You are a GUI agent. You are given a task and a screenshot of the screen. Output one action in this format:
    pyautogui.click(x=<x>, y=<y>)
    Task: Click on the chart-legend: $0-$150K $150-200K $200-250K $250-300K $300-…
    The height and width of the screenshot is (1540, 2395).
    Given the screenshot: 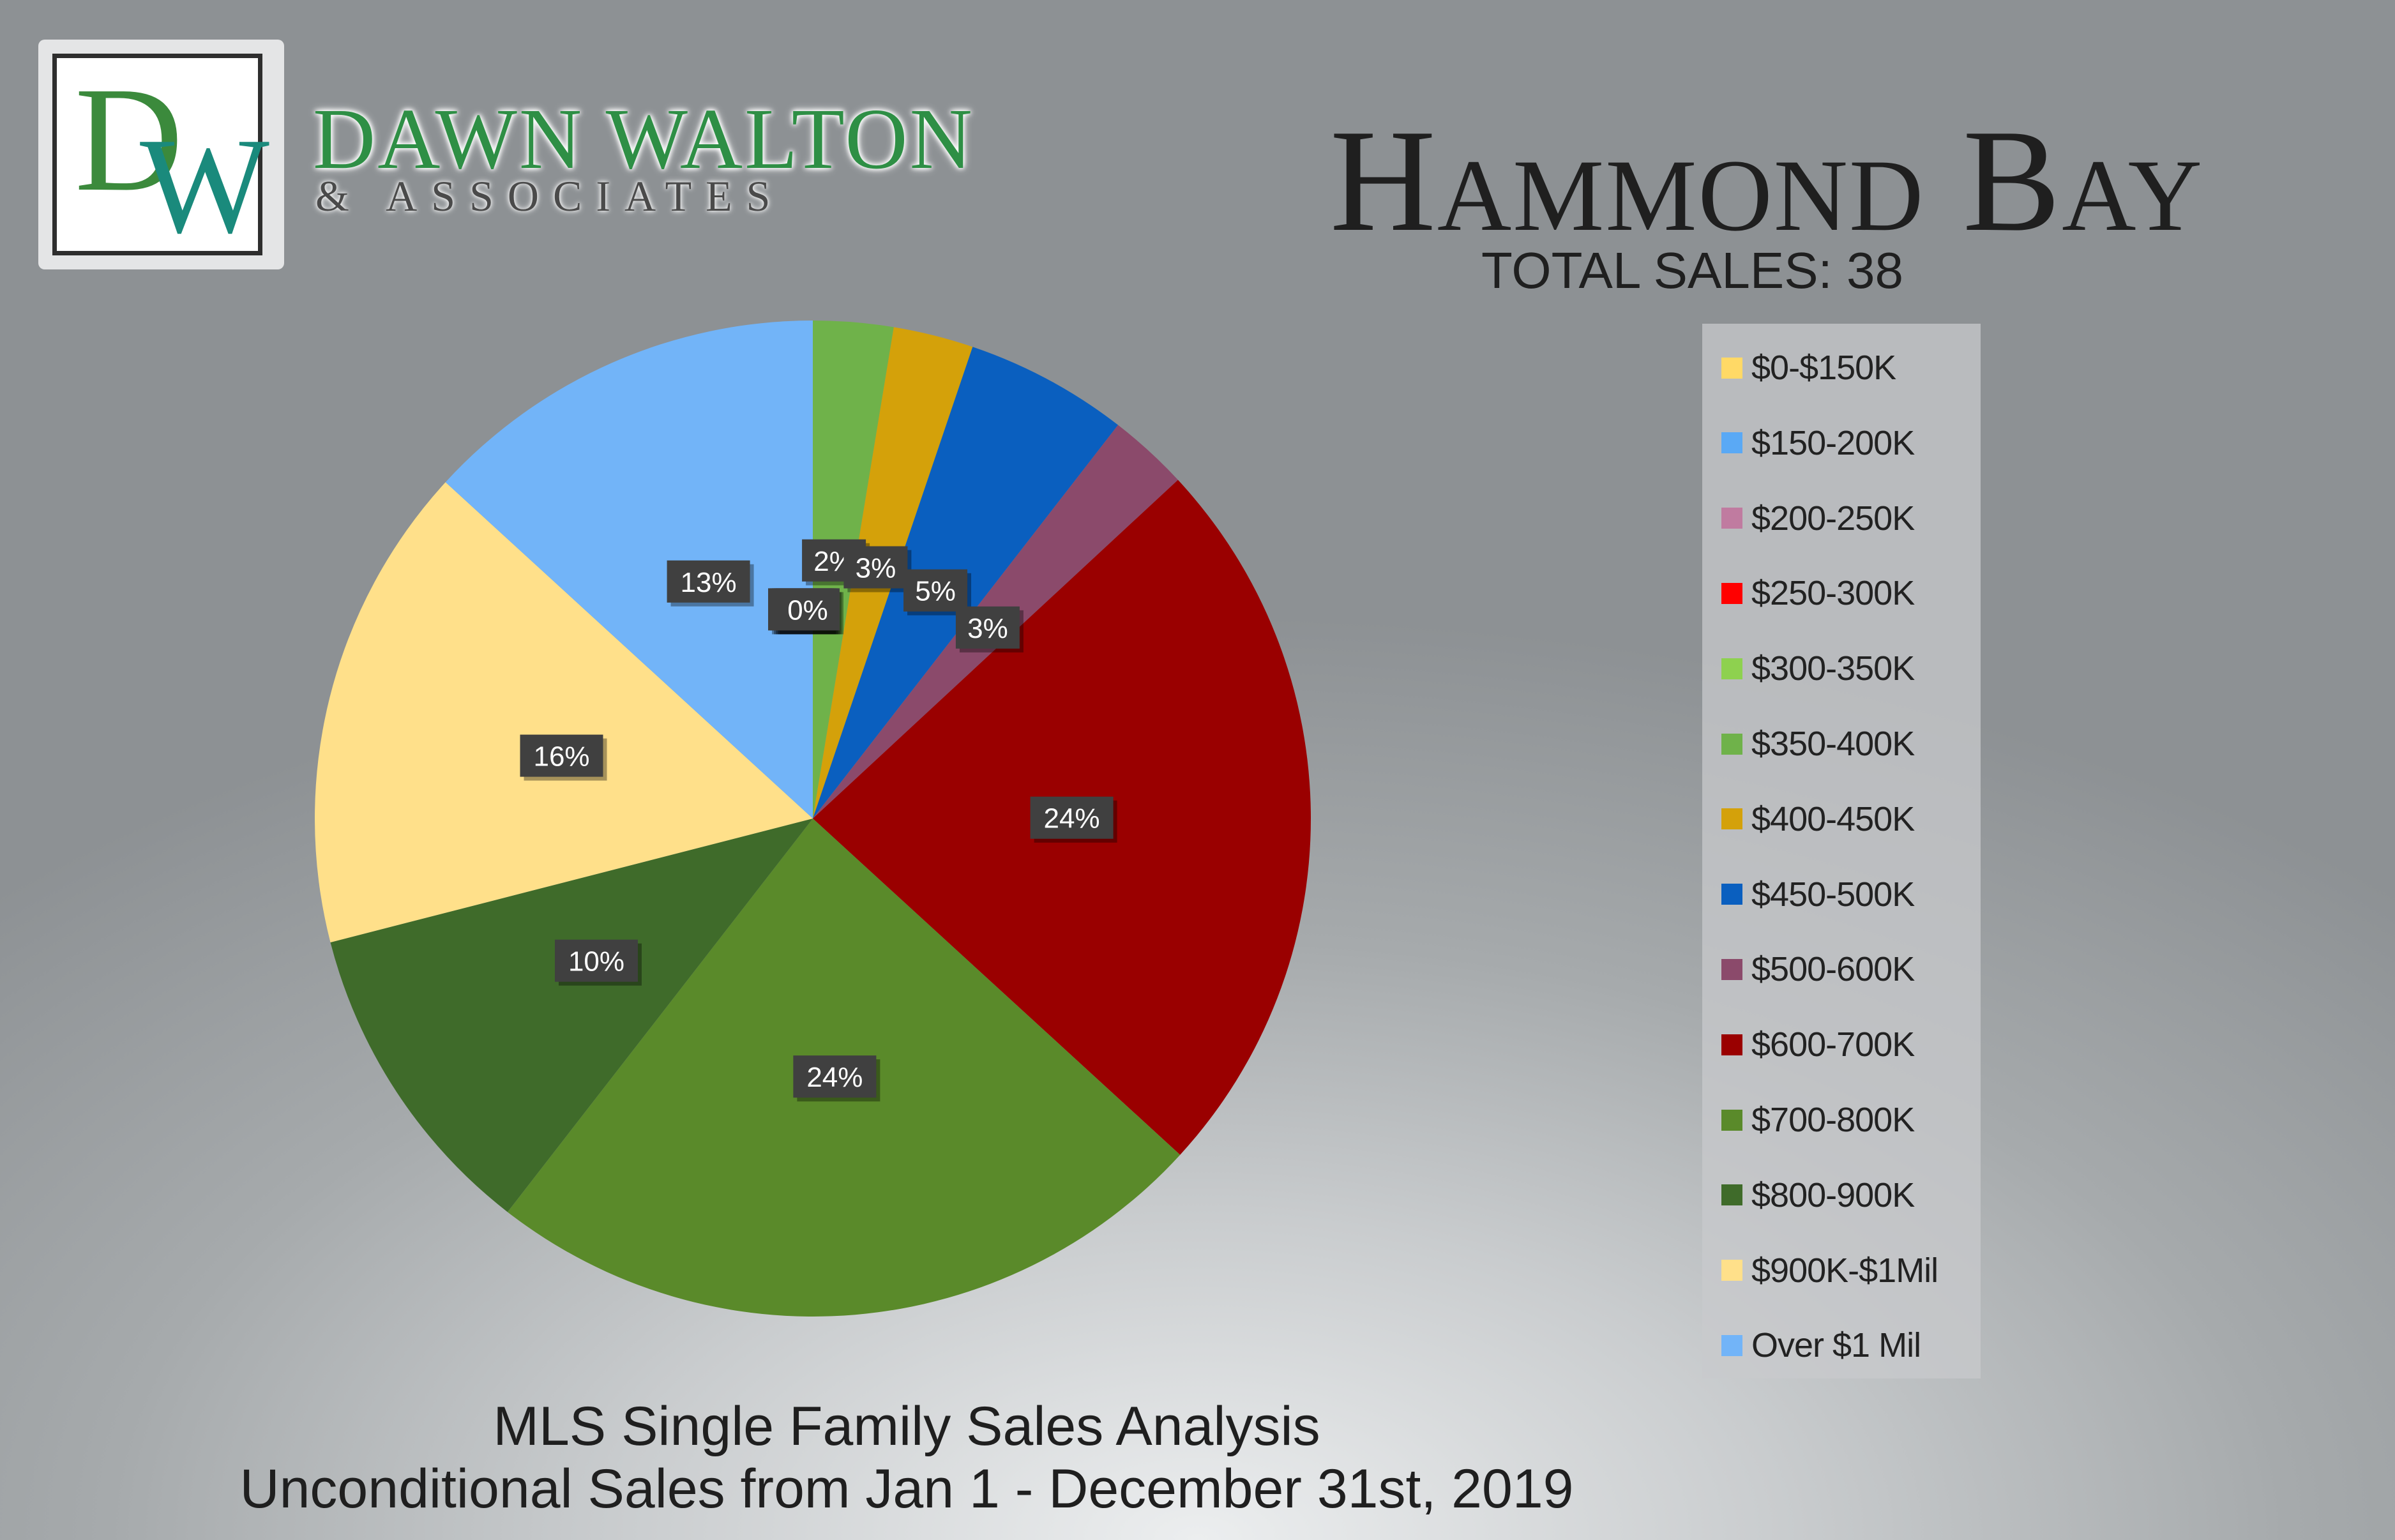 What is the action you would take?
    pyautogui.click(x=1841, y=851)
    